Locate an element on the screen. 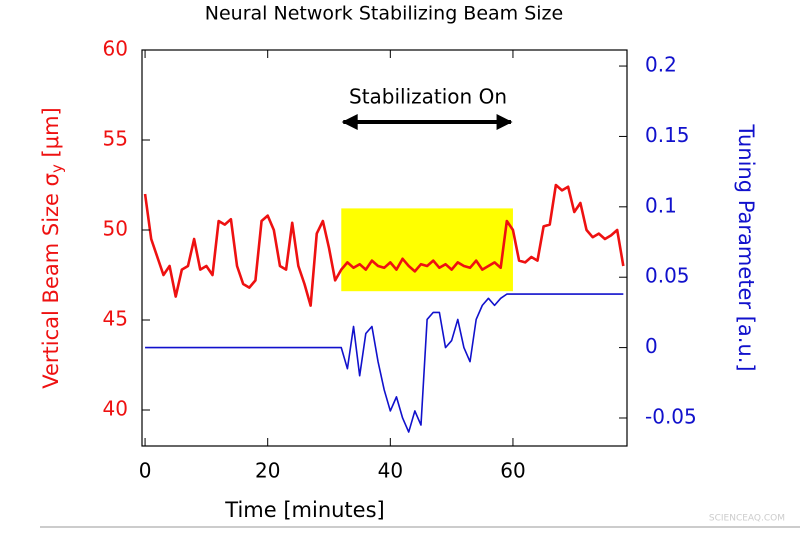  y2-tick-label: 0.15 is located at coordinates (667, 135).